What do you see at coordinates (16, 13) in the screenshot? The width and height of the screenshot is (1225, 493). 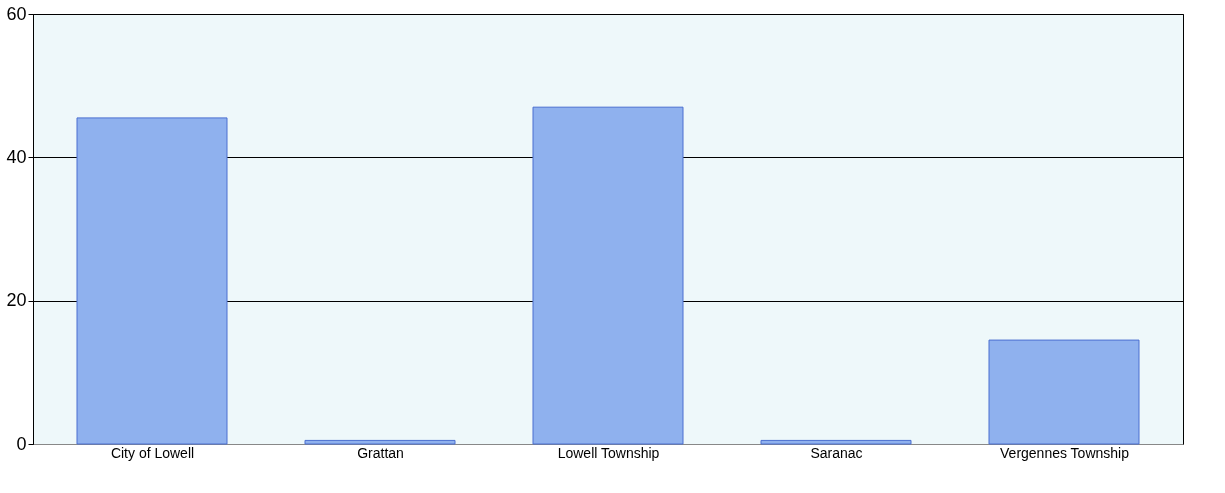 I see `y-tick-label: 60` at bounding box center [16, 13].